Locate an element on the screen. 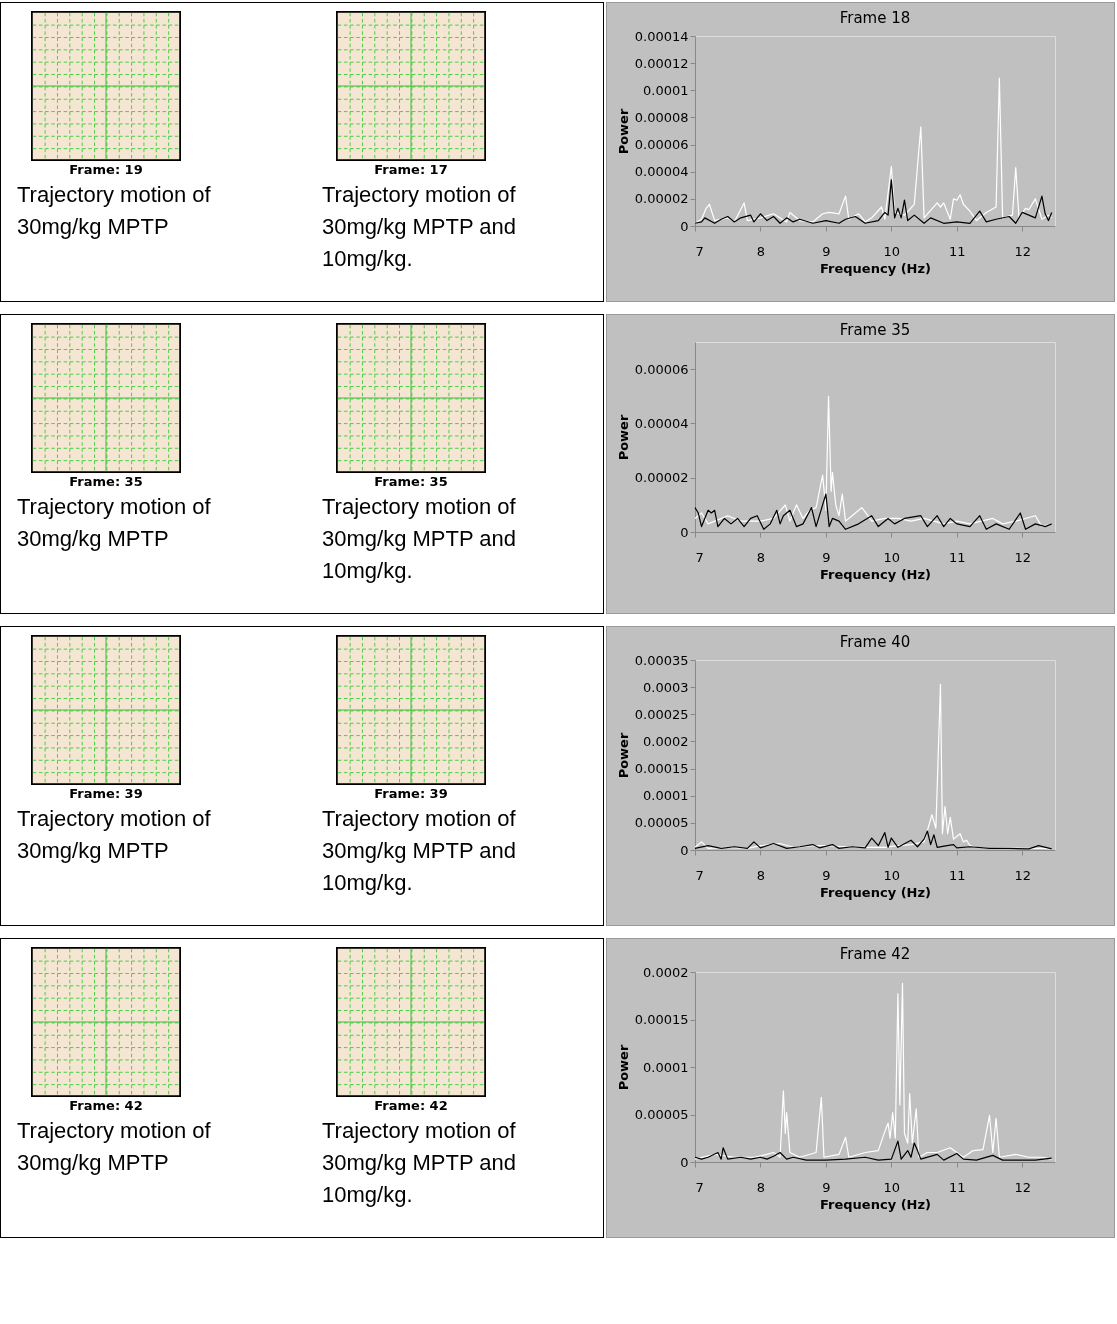 This screenshot has width=1117, height=1324. y-tick-label: 0.00008 is located at coordinates (661, 117).